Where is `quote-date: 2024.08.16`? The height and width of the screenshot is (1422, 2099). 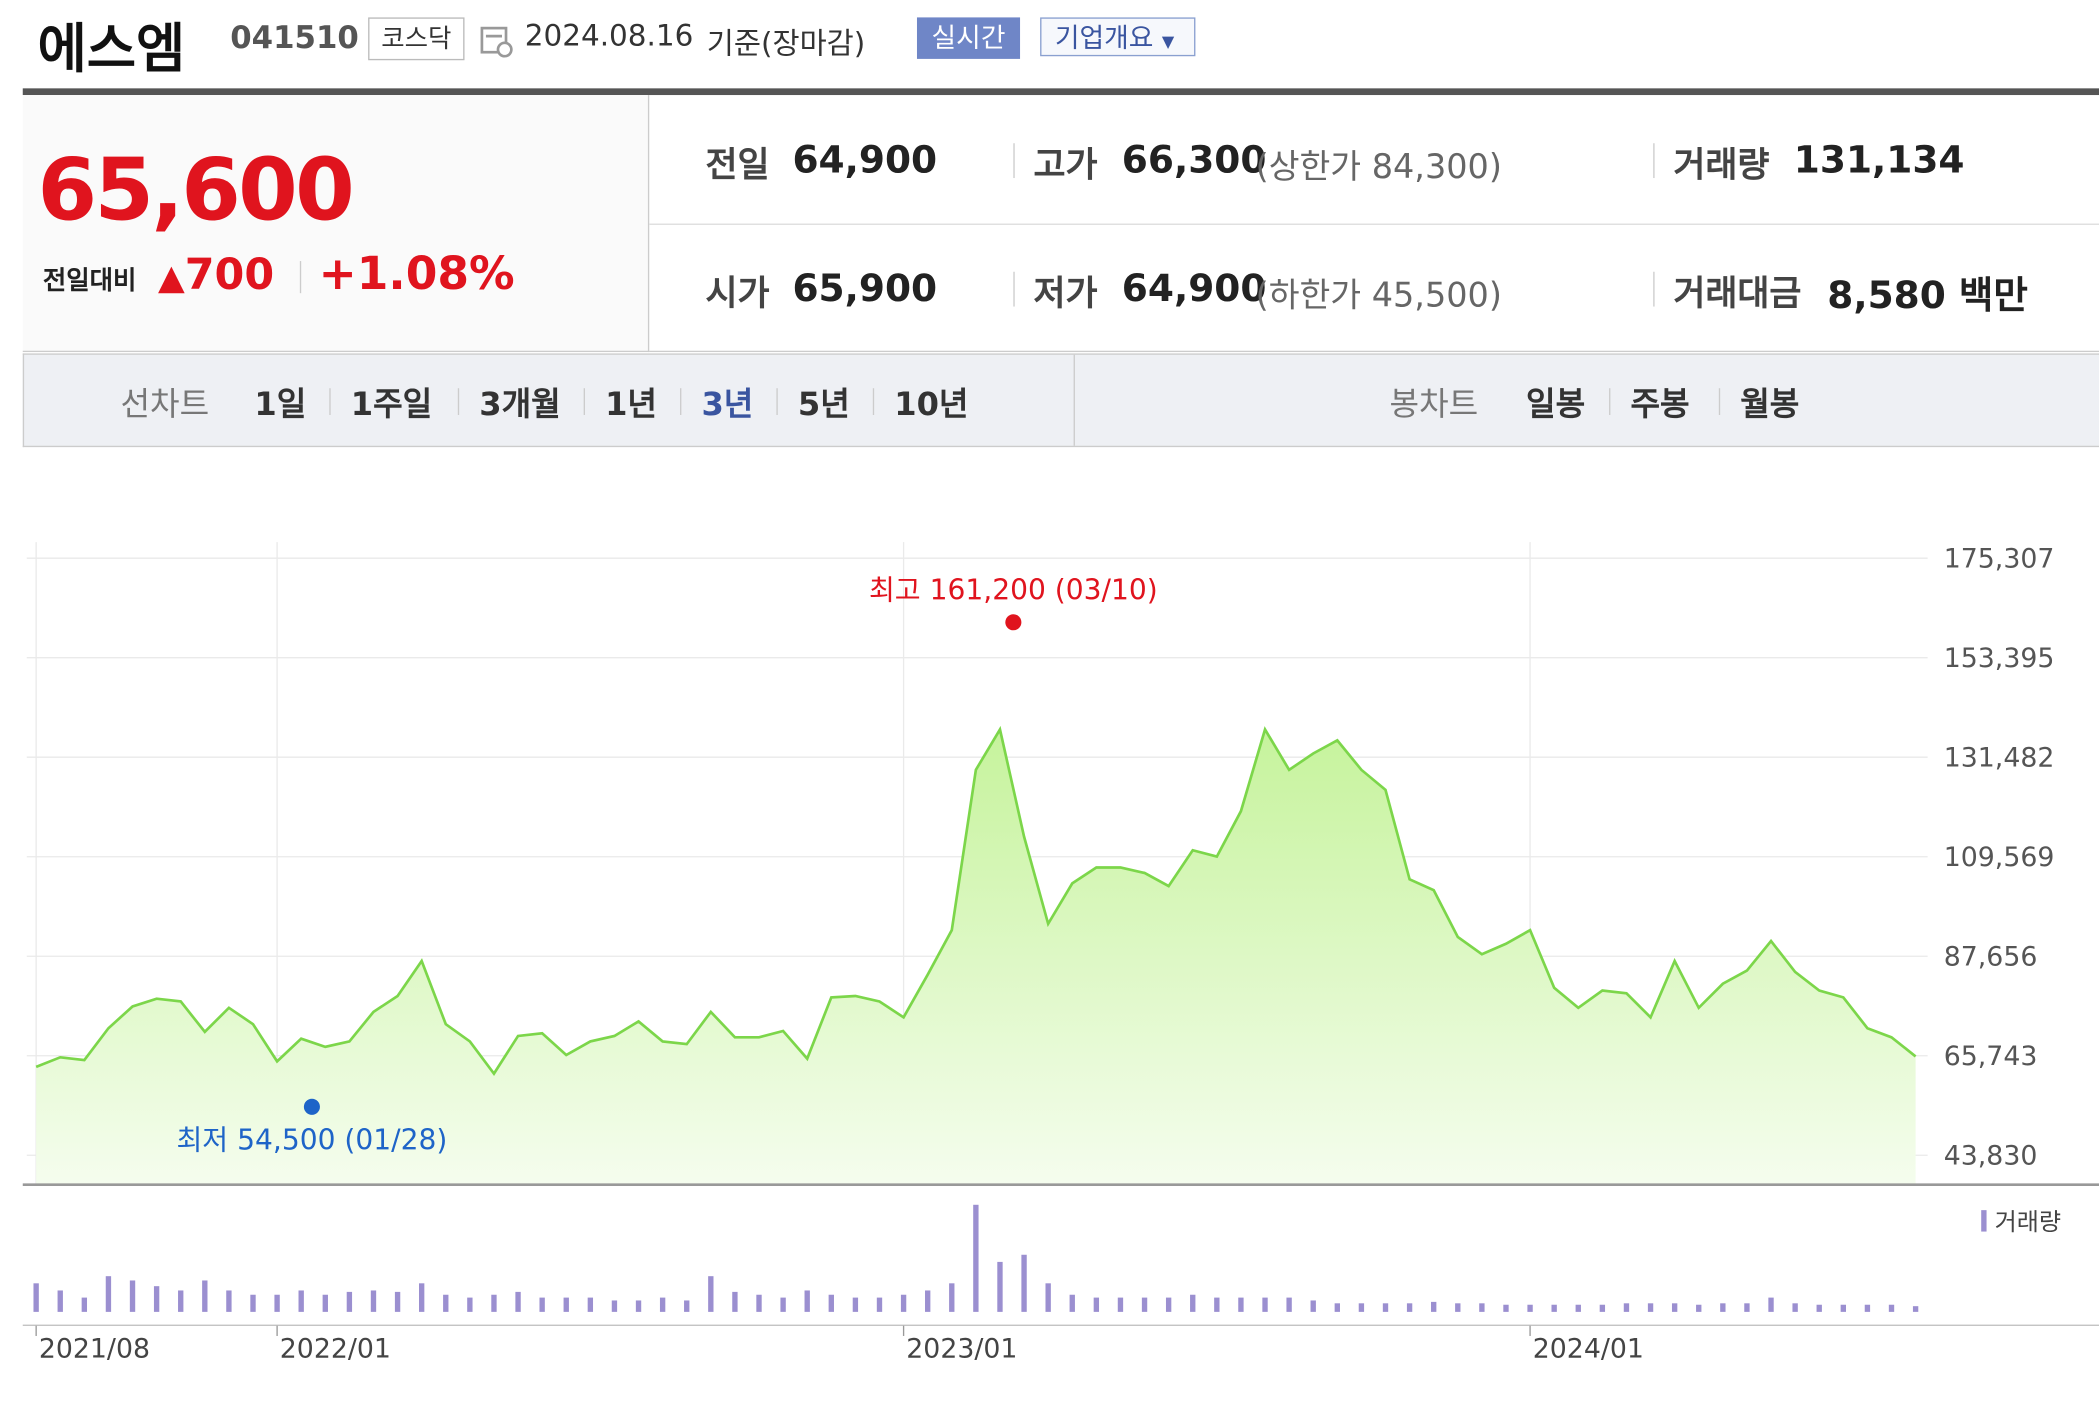 quote-date: 2024.08.16 is located at coordinates (609, 37).